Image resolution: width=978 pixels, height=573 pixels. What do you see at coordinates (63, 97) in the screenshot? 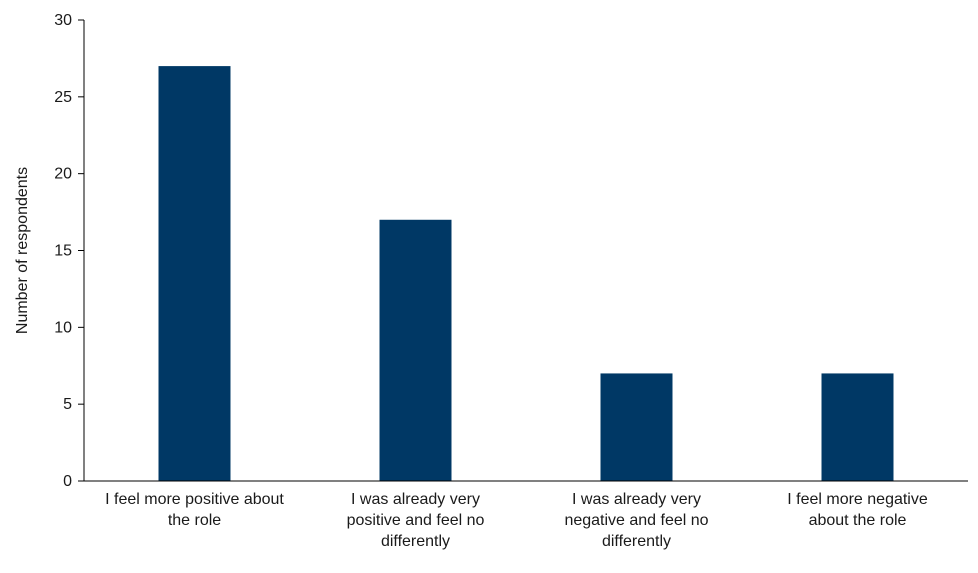
I see `y-tick-label: 25` at bounding box center [63, 97].